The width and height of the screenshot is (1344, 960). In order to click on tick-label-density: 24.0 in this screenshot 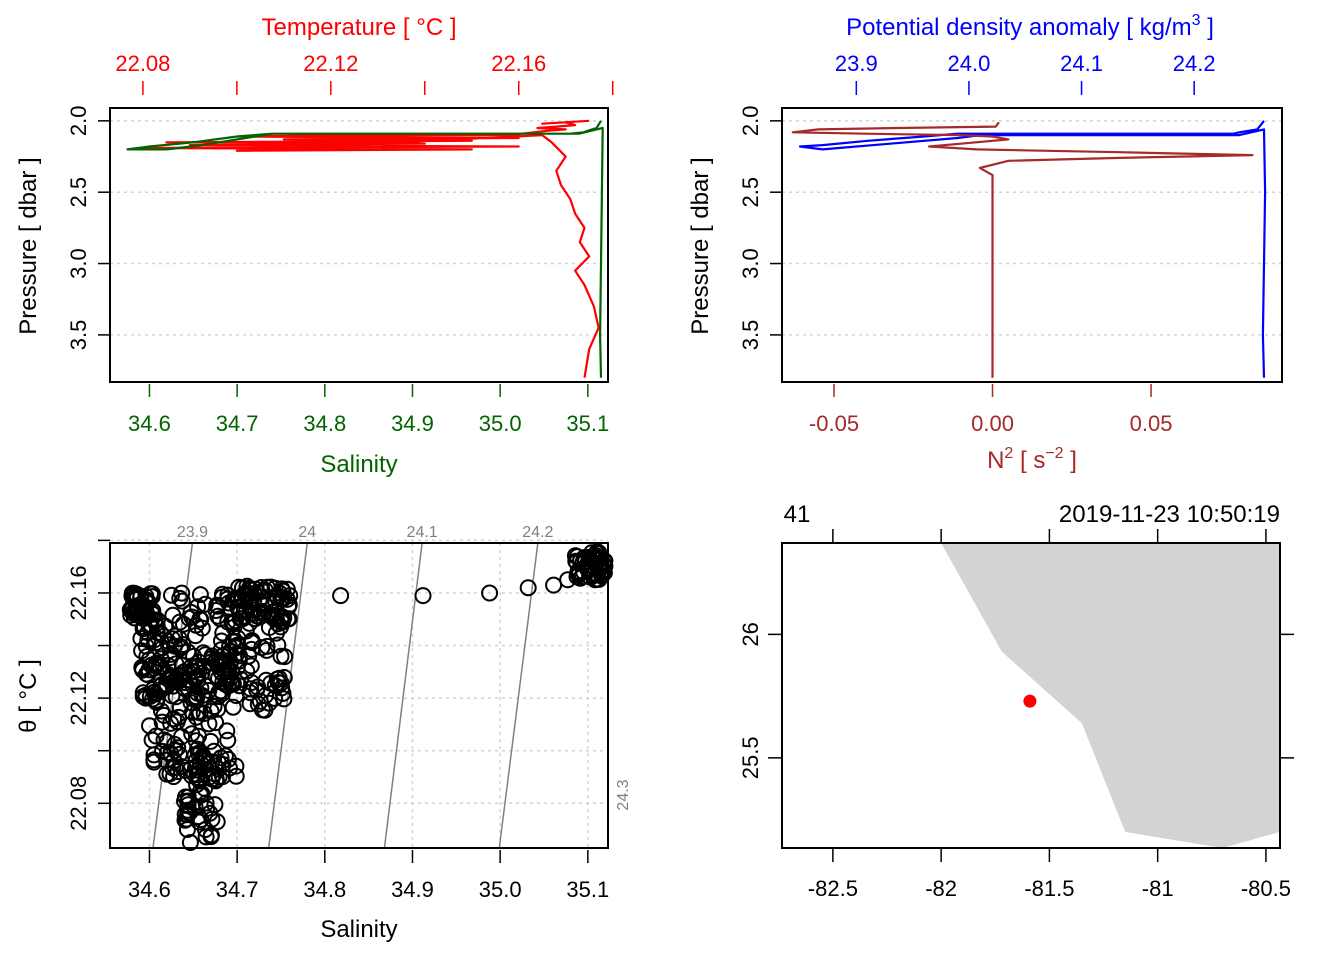, I will do `click(969, 63)`.